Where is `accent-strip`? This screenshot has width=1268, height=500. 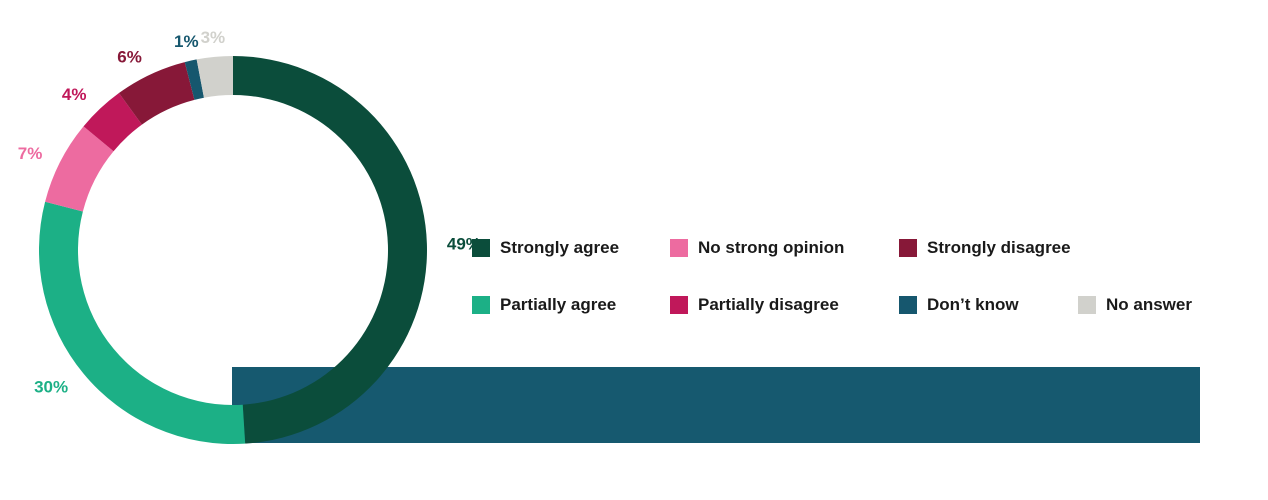
accent-strip is located at coordinates (716, 405).